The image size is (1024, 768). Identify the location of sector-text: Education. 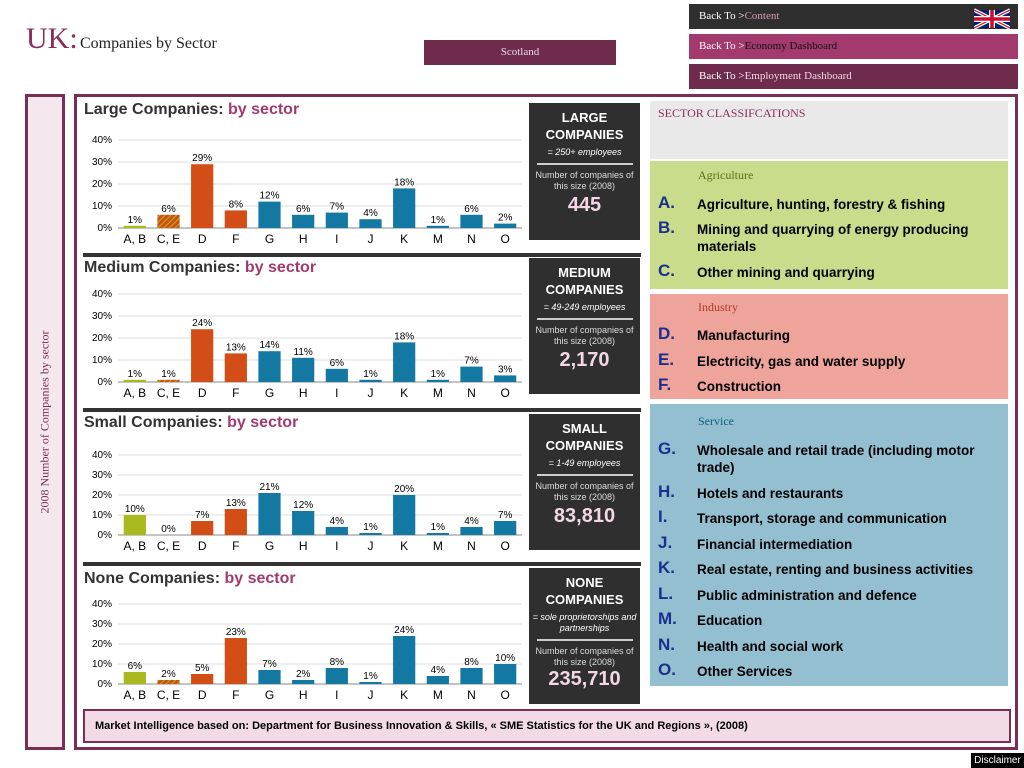
(730, 620).